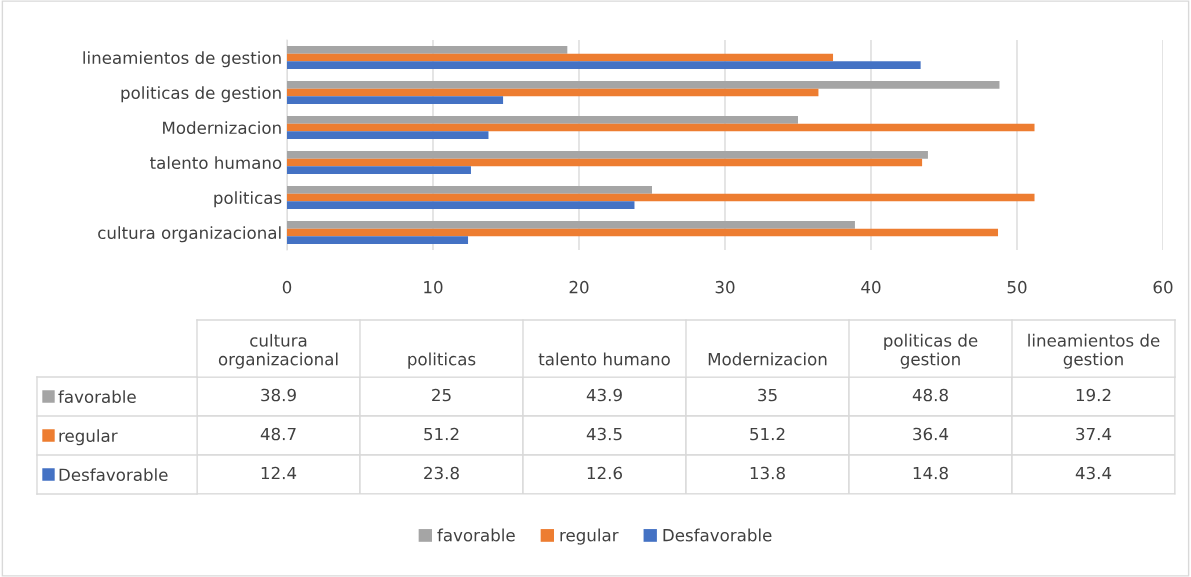 This screenshot has height=577, width=1191. What do you see at coordinates (248, 199) in the screenshot?
I see `y-tick-label: politicas` at bounding box center [248, 199].